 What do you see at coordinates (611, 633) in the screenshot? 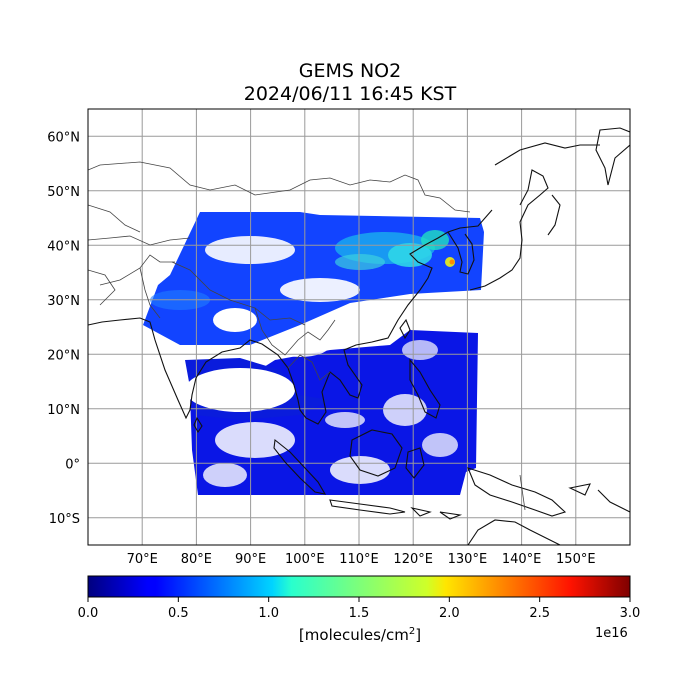
I see `colorbar-scale-exponent: 1e16` at bounding box center [611, 633].